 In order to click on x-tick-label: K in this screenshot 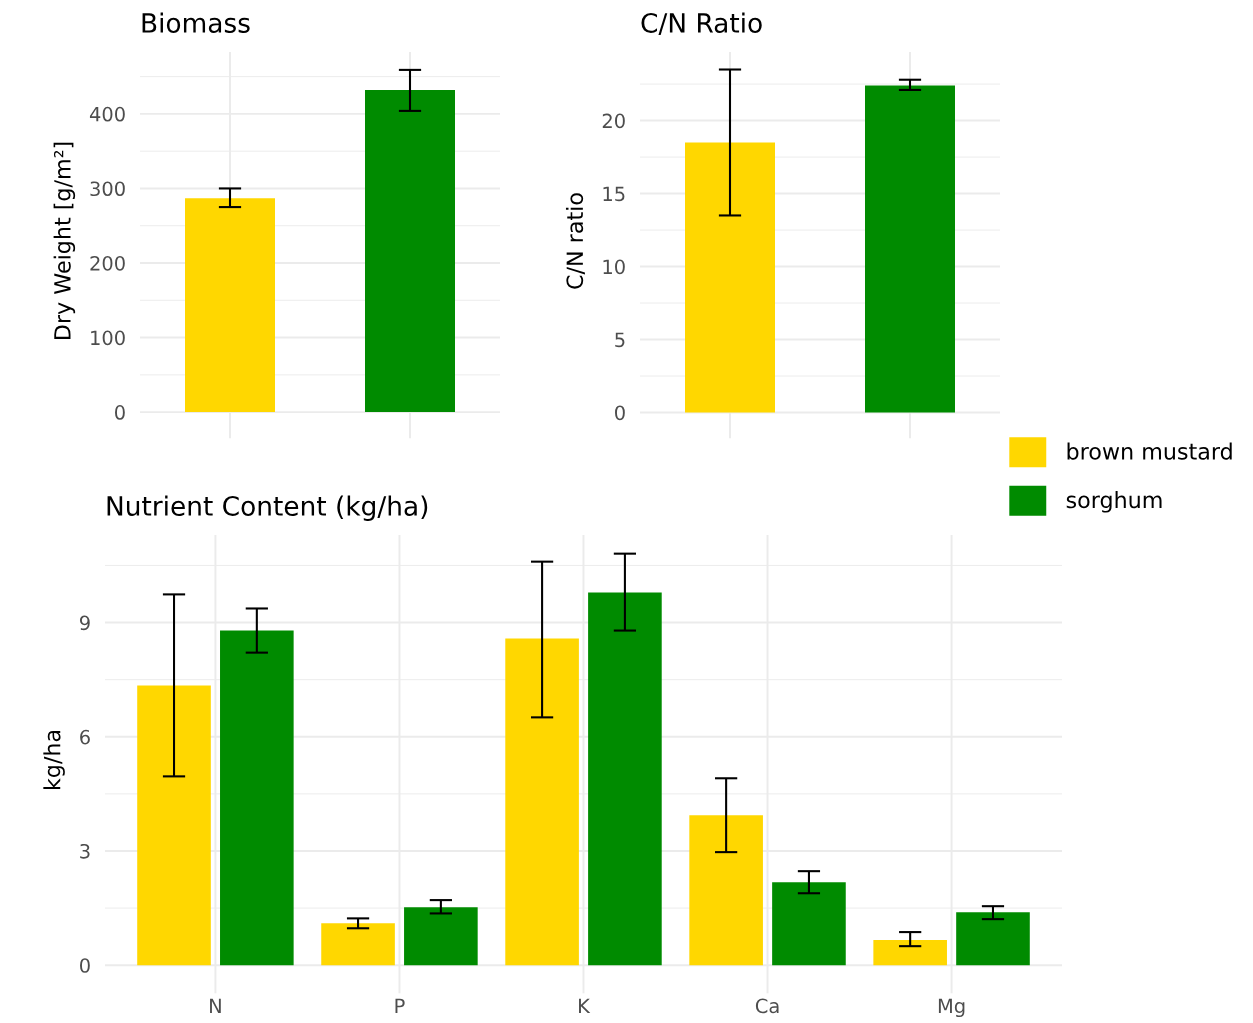, I will do `click(585, 1005)`.